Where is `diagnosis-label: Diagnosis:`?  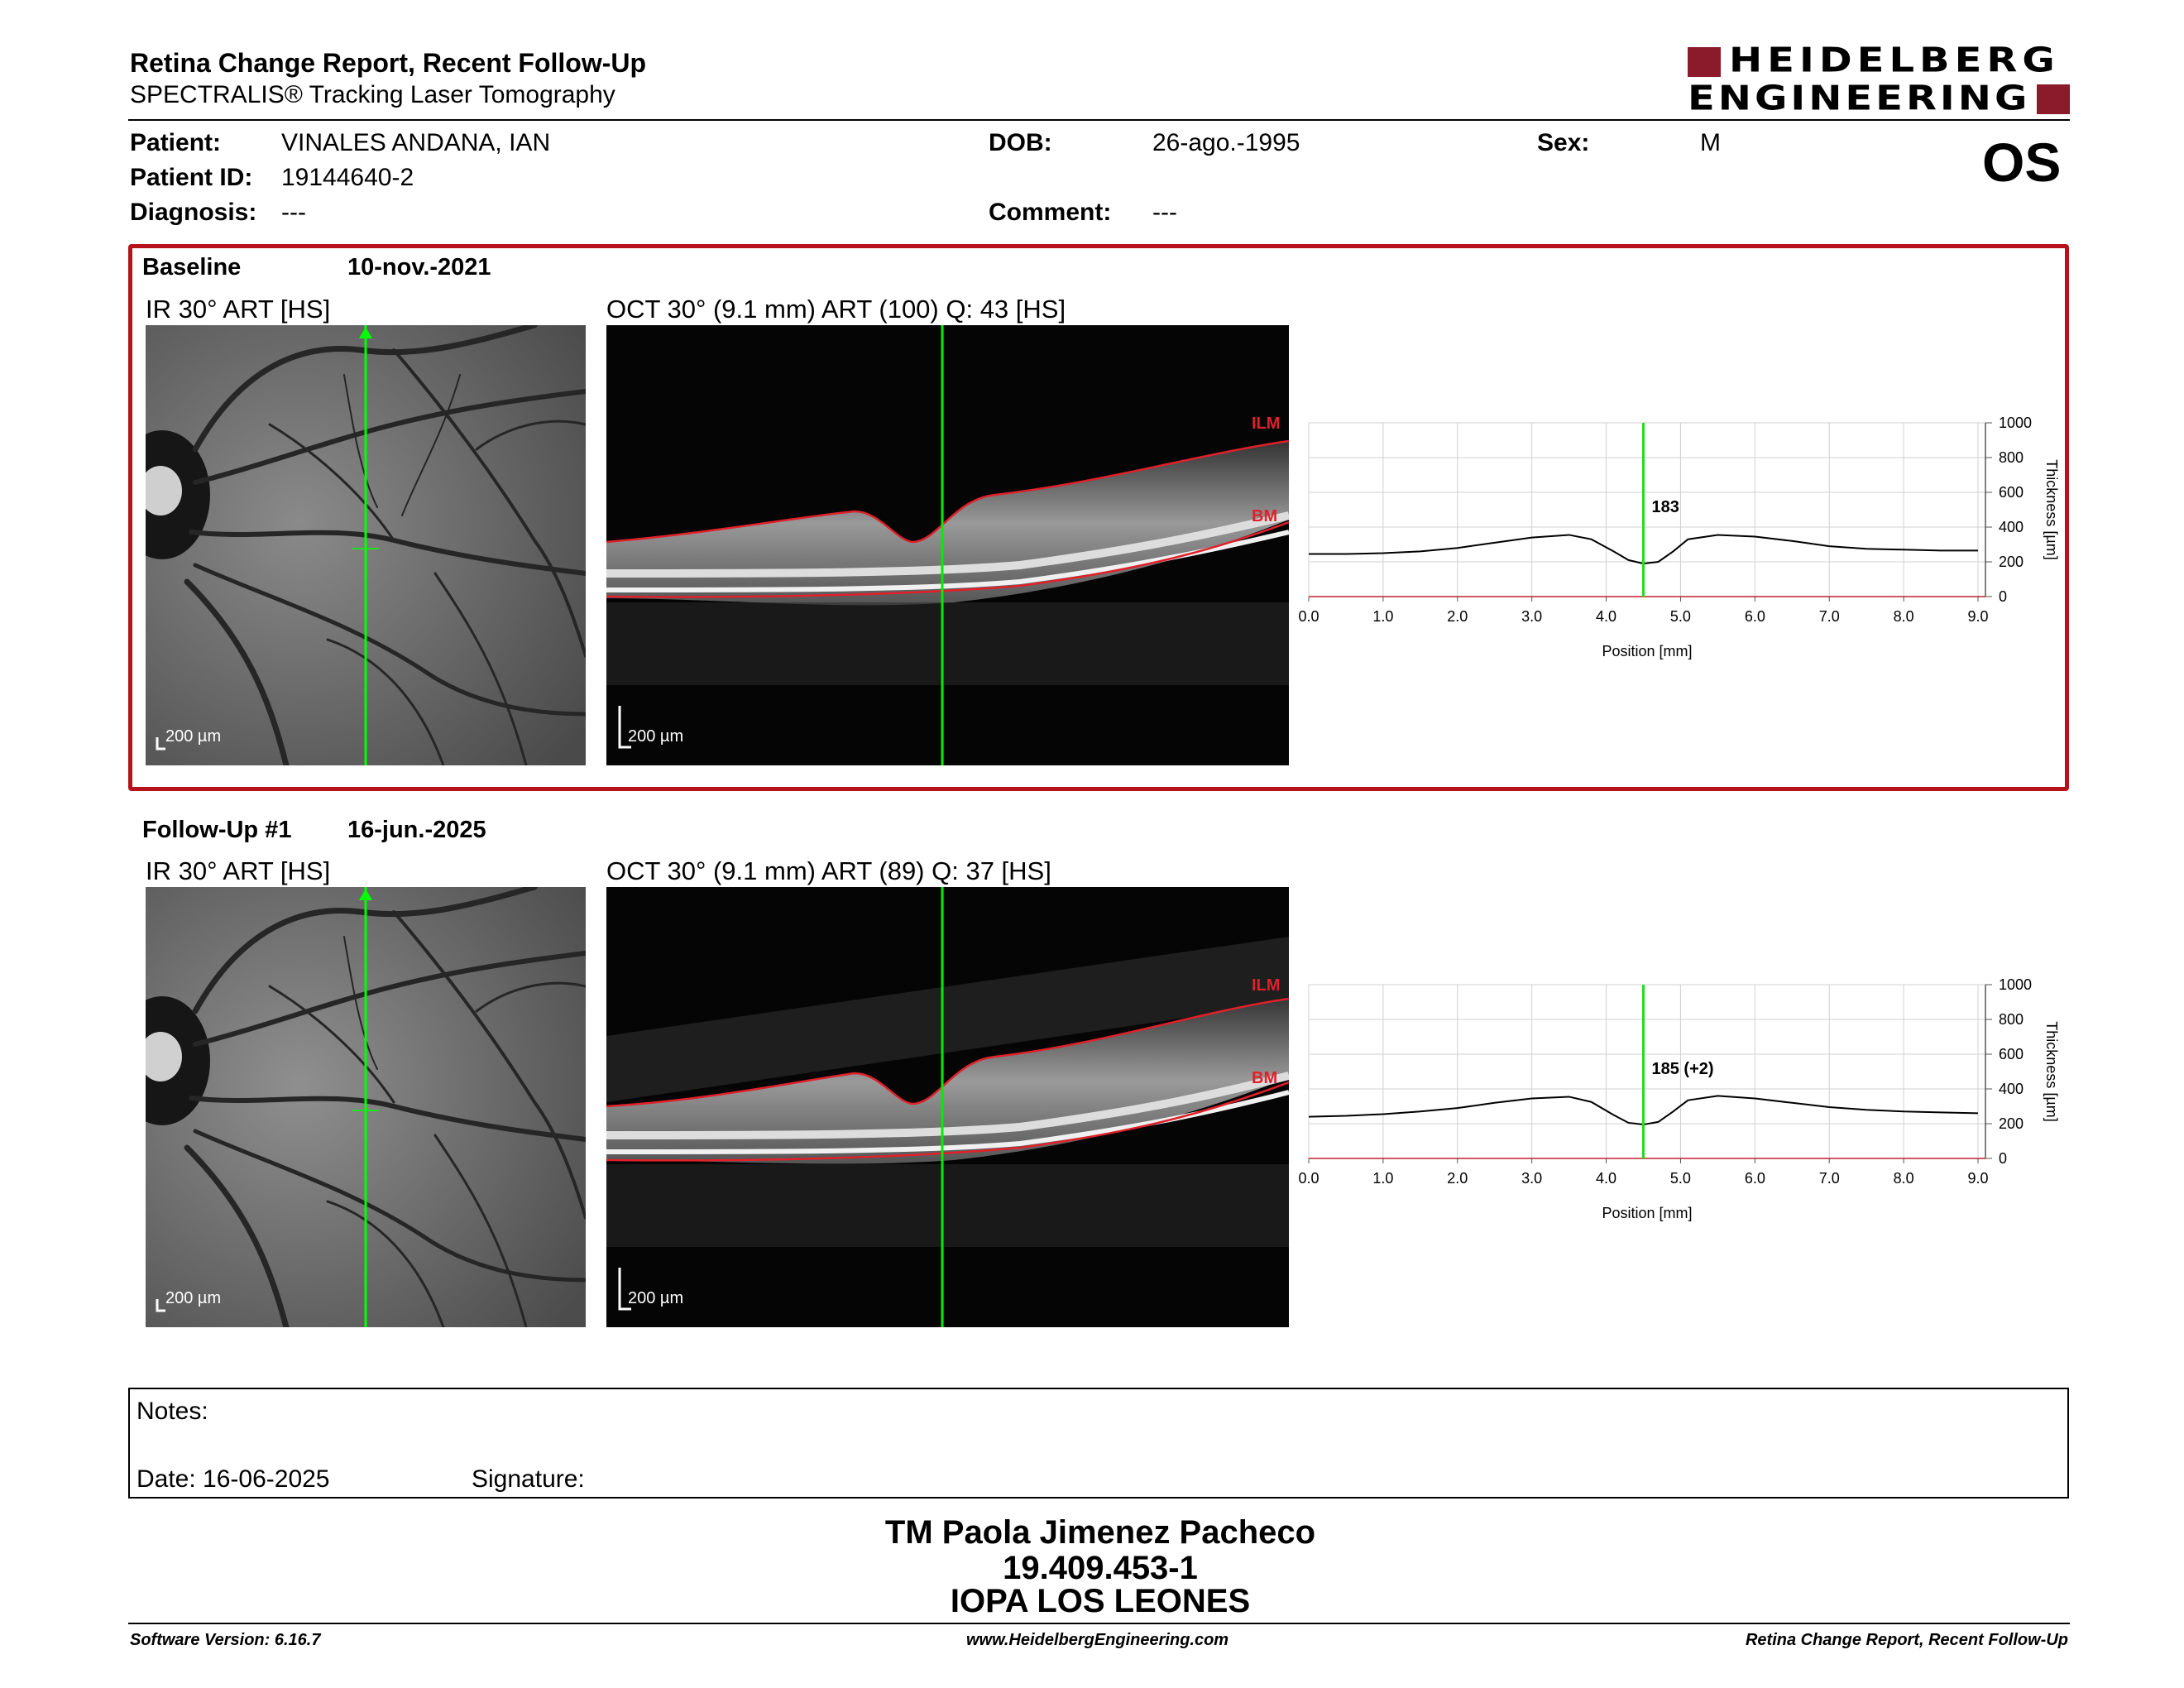 diagnosis-label: Diagnosis: is located at coordinates (193, 212).